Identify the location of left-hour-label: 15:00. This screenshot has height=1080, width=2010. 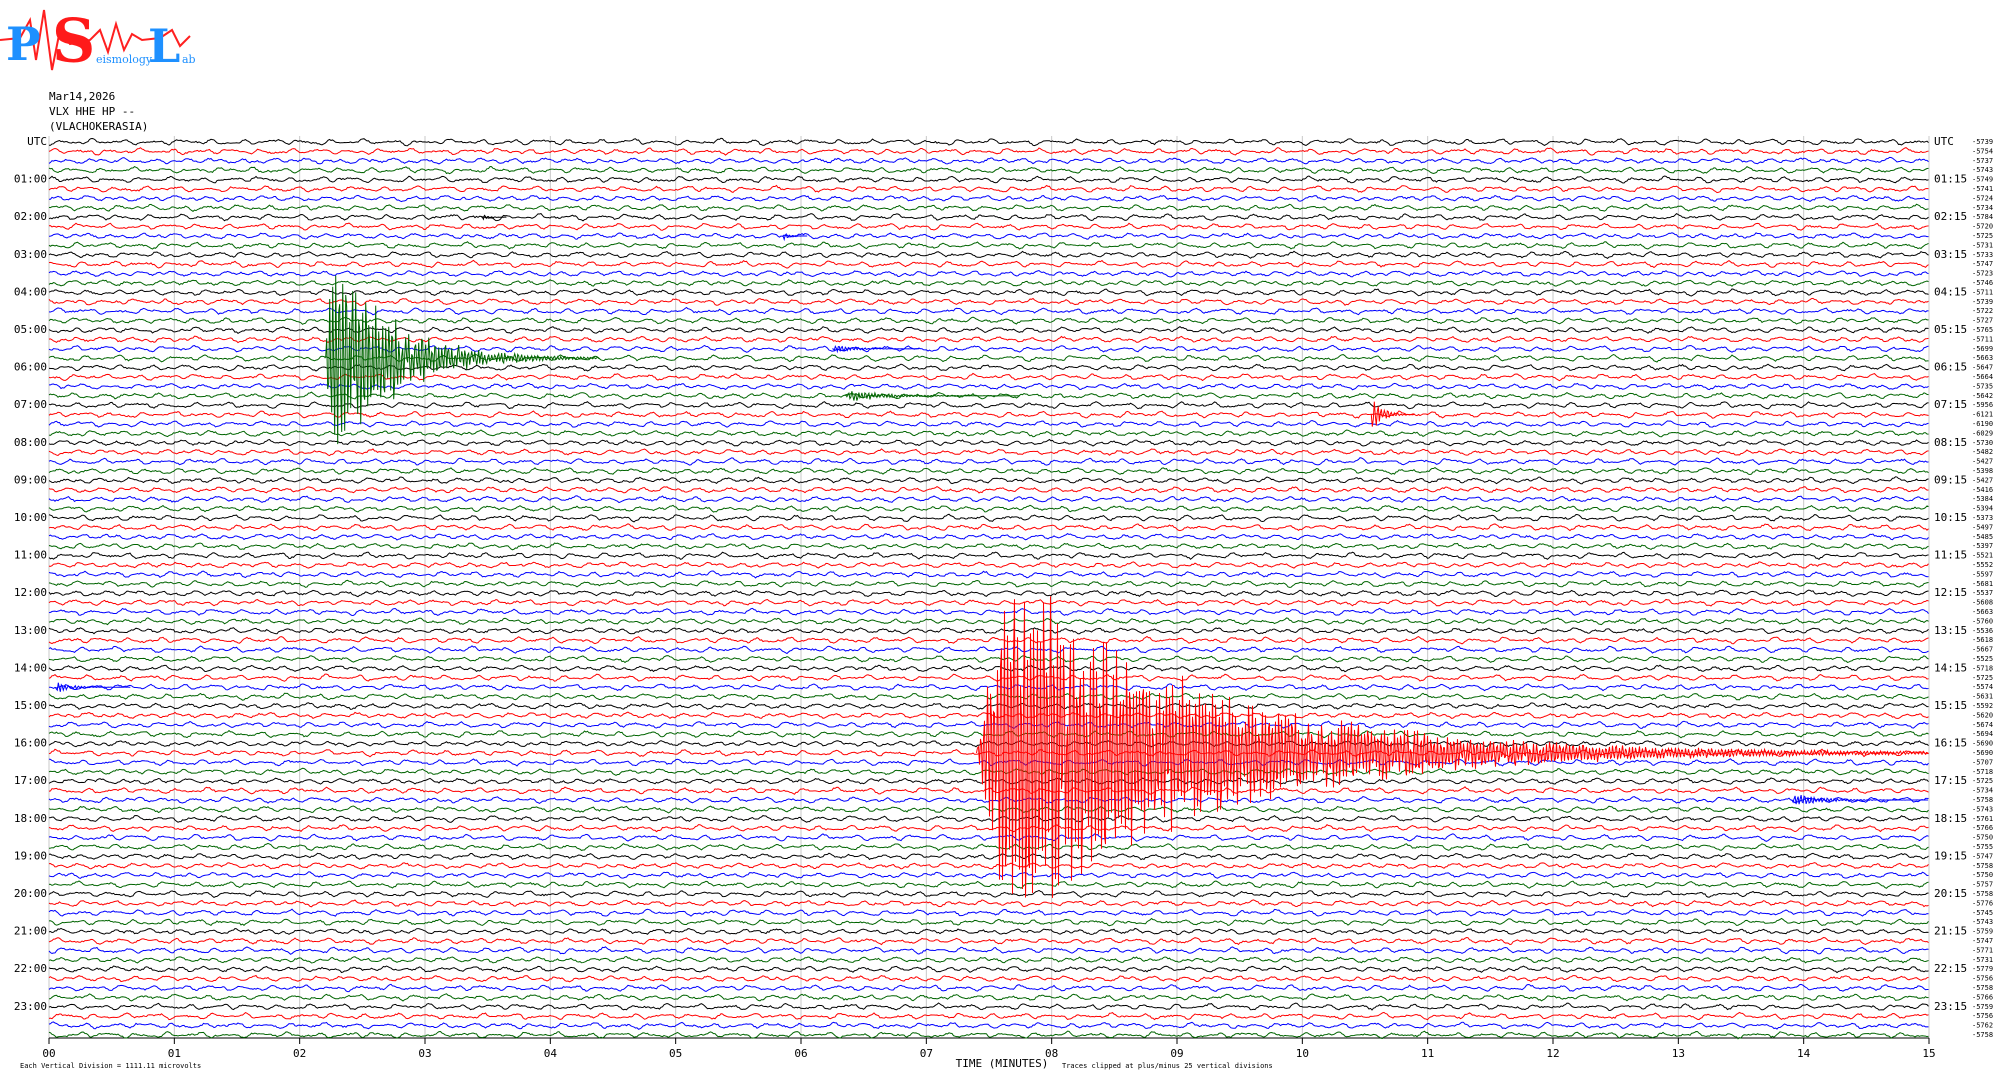
(30, 705).